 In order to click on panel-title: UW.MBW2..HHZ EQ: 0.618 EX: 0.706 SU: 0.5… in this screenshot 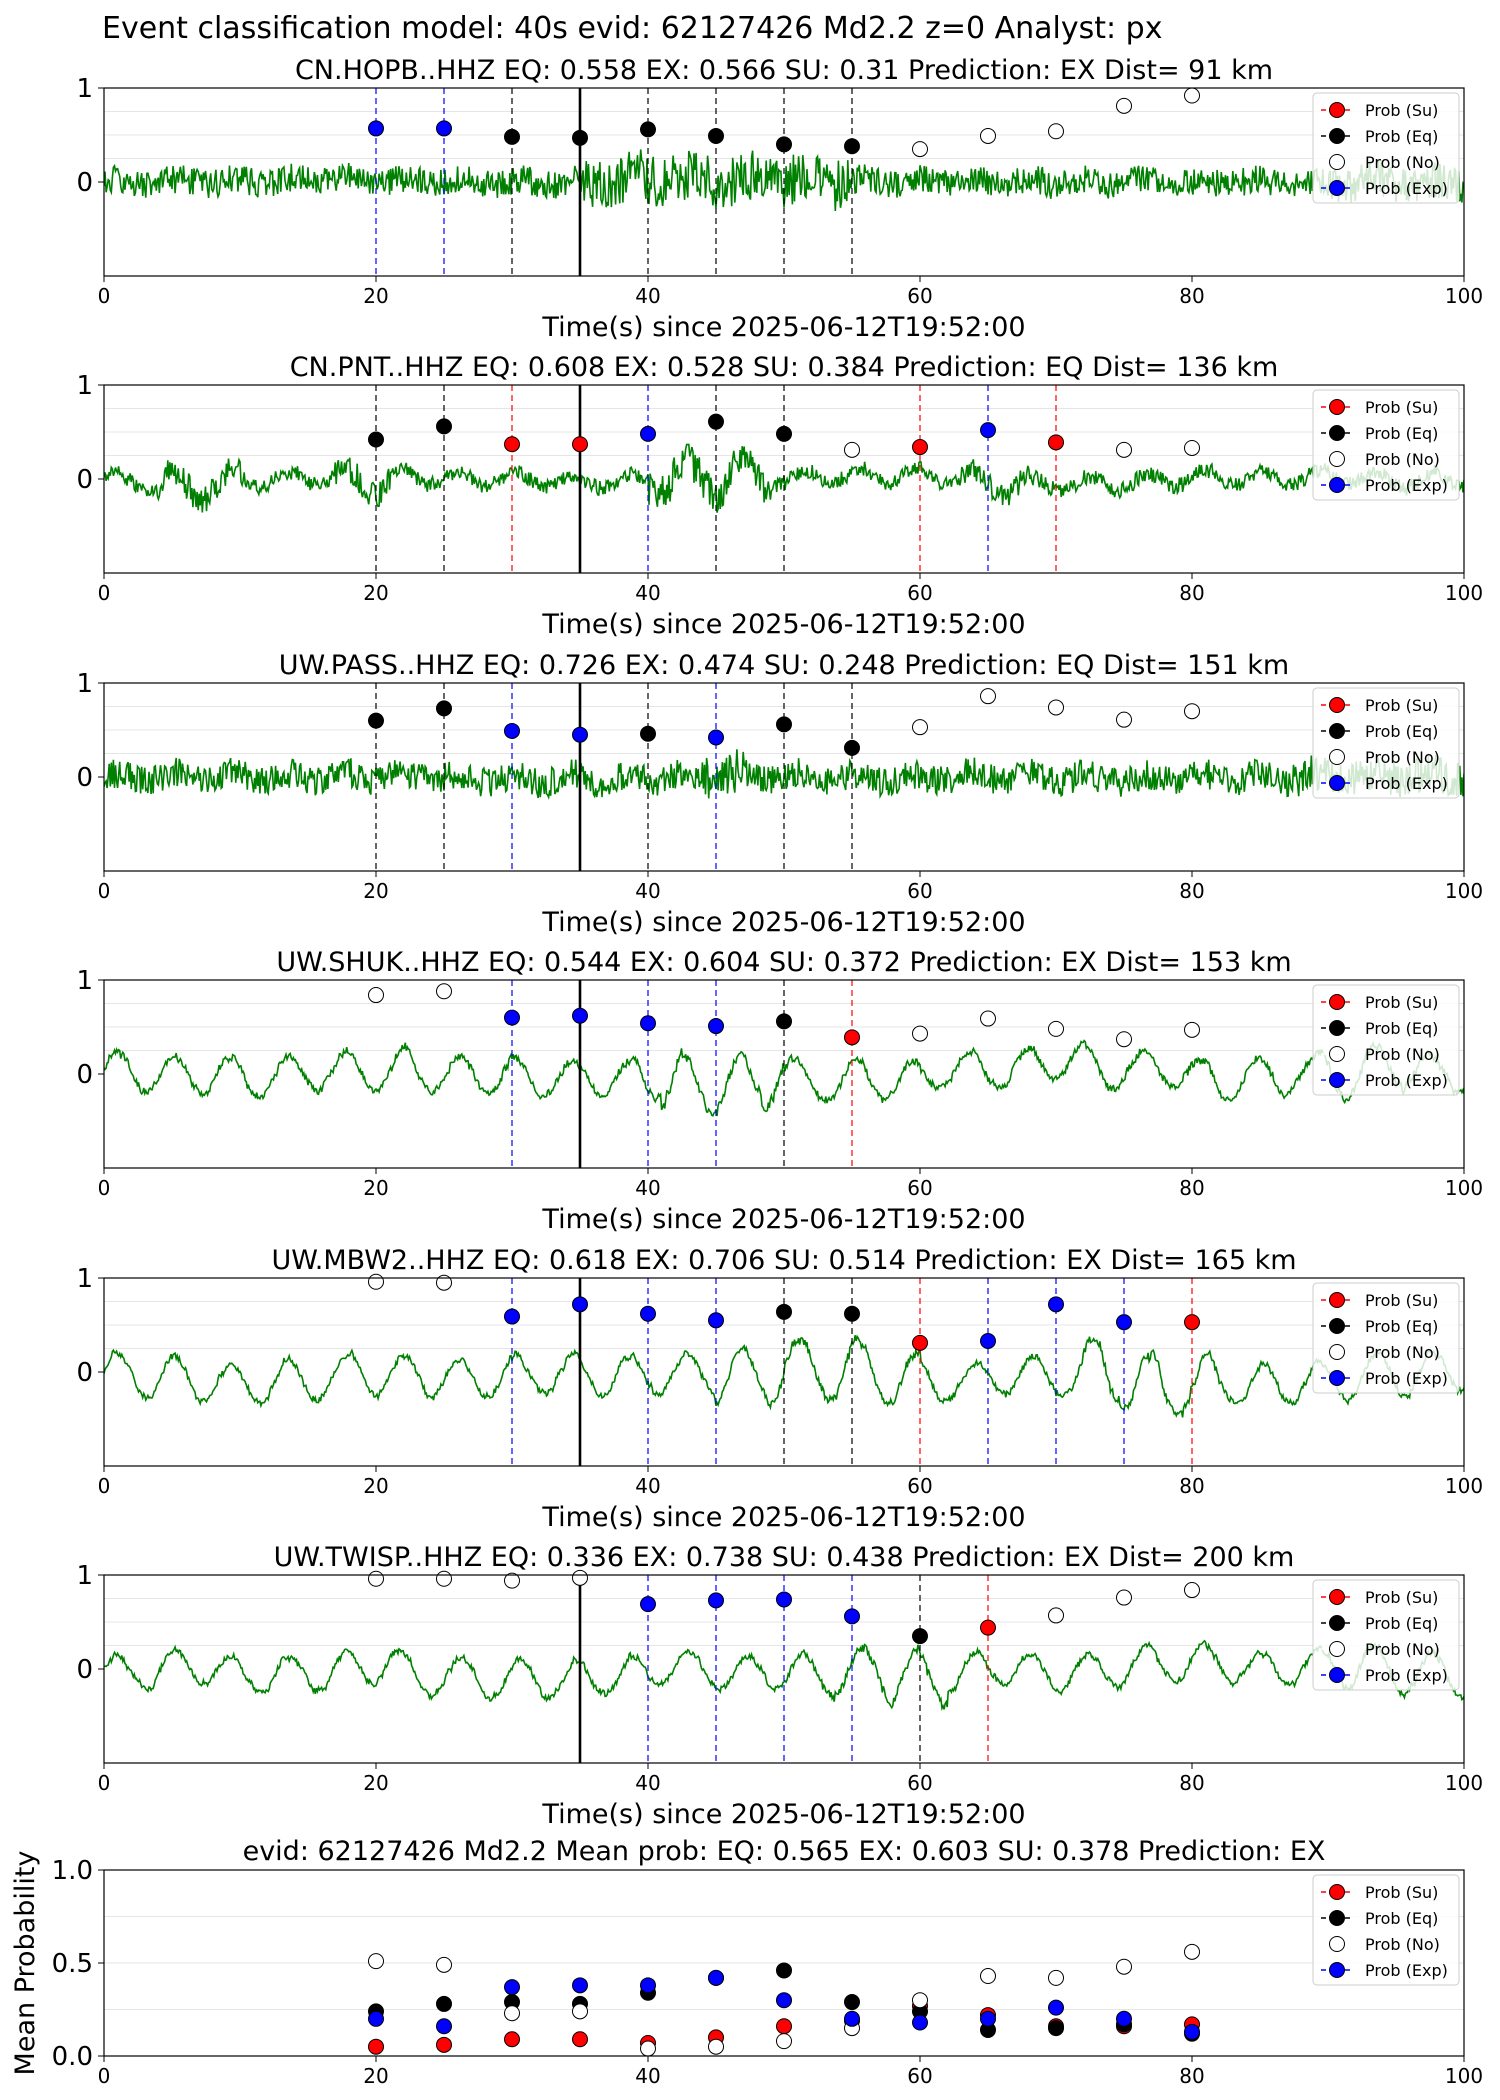, I will do `click(783, 1260)`.